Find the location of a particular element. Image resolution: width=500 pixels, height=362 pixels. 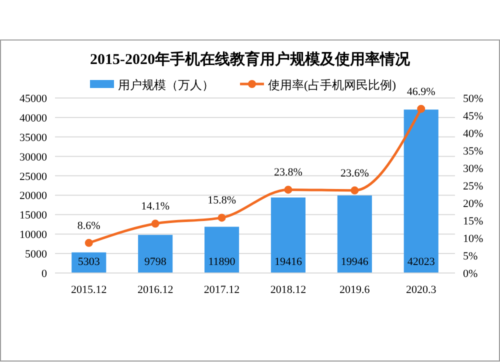

y-tick-label: 15000 is located at coordinates (34, 216).